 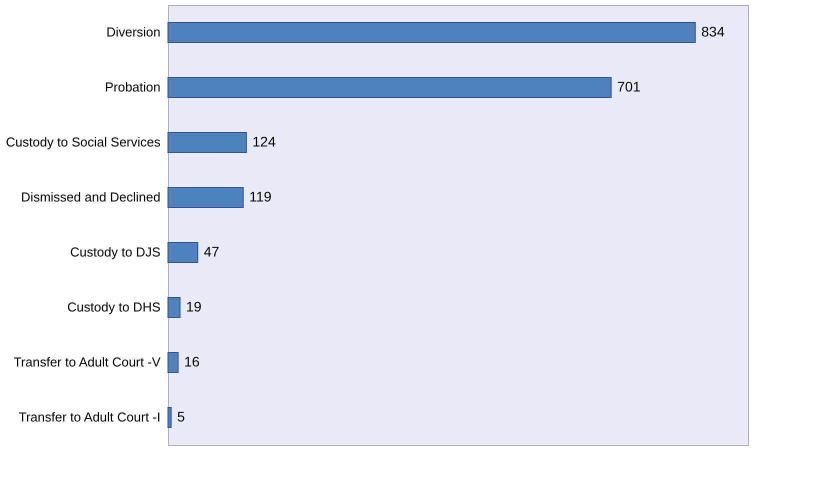 What do you see at coordinates (133, 32) in the screenshot?
I see `y-tick-label: Diversion` at bounding box center [133, 32].